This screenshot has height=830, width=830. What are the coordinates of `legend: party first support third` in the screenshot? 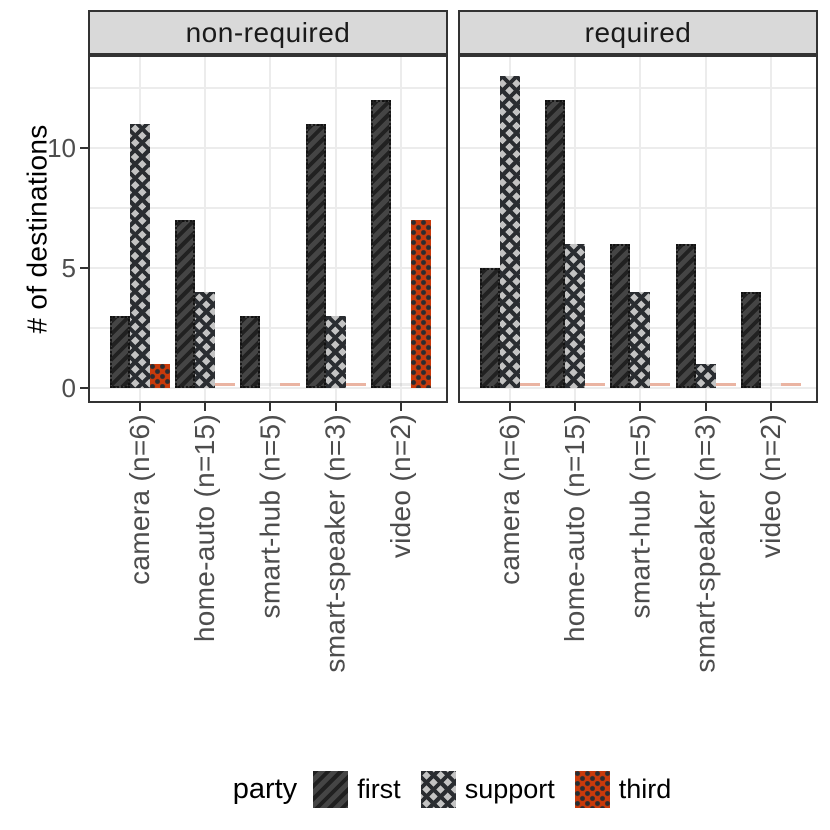 It's located at (415, 789).